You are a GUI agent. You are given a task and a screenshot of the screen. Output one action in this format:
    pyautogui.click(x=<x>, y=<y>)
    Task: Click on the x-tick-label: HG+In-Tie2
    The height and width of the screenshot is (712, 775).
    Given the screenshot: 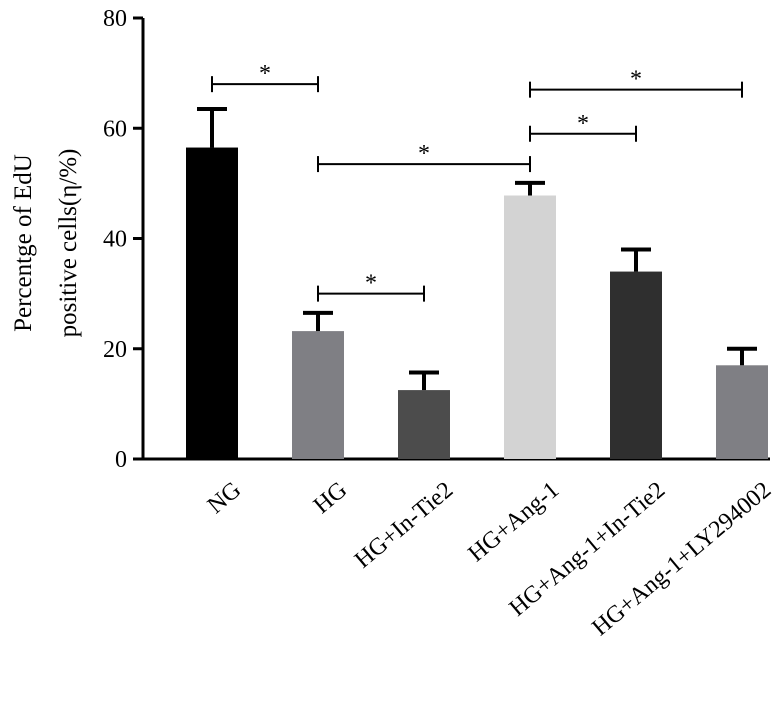 What is the action you would take?
    pyautogui.click(x=404, y=525)
    